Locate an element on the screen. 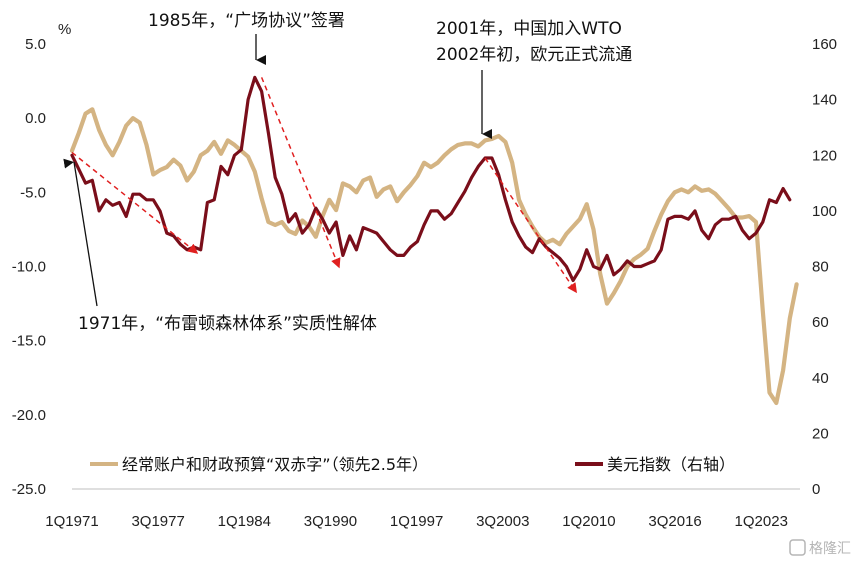 This screenshot has height=563, width=862. y-left-axis: % is located at coordinates (64, 29).